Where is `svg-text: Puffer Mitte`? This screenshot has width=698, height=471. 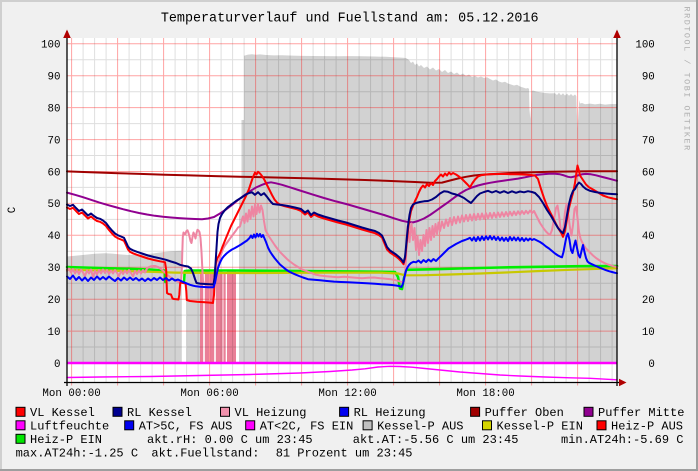
svg-text: Puffer Mitte is located at coordinates (641, 413).